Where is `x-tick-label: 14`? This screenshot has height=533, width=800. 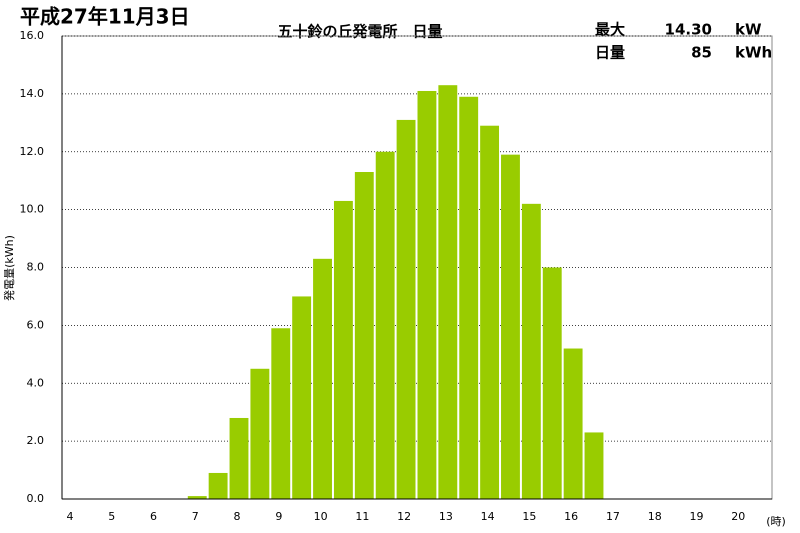
x-tick-label: 14 is located at coordinates (488, 516).